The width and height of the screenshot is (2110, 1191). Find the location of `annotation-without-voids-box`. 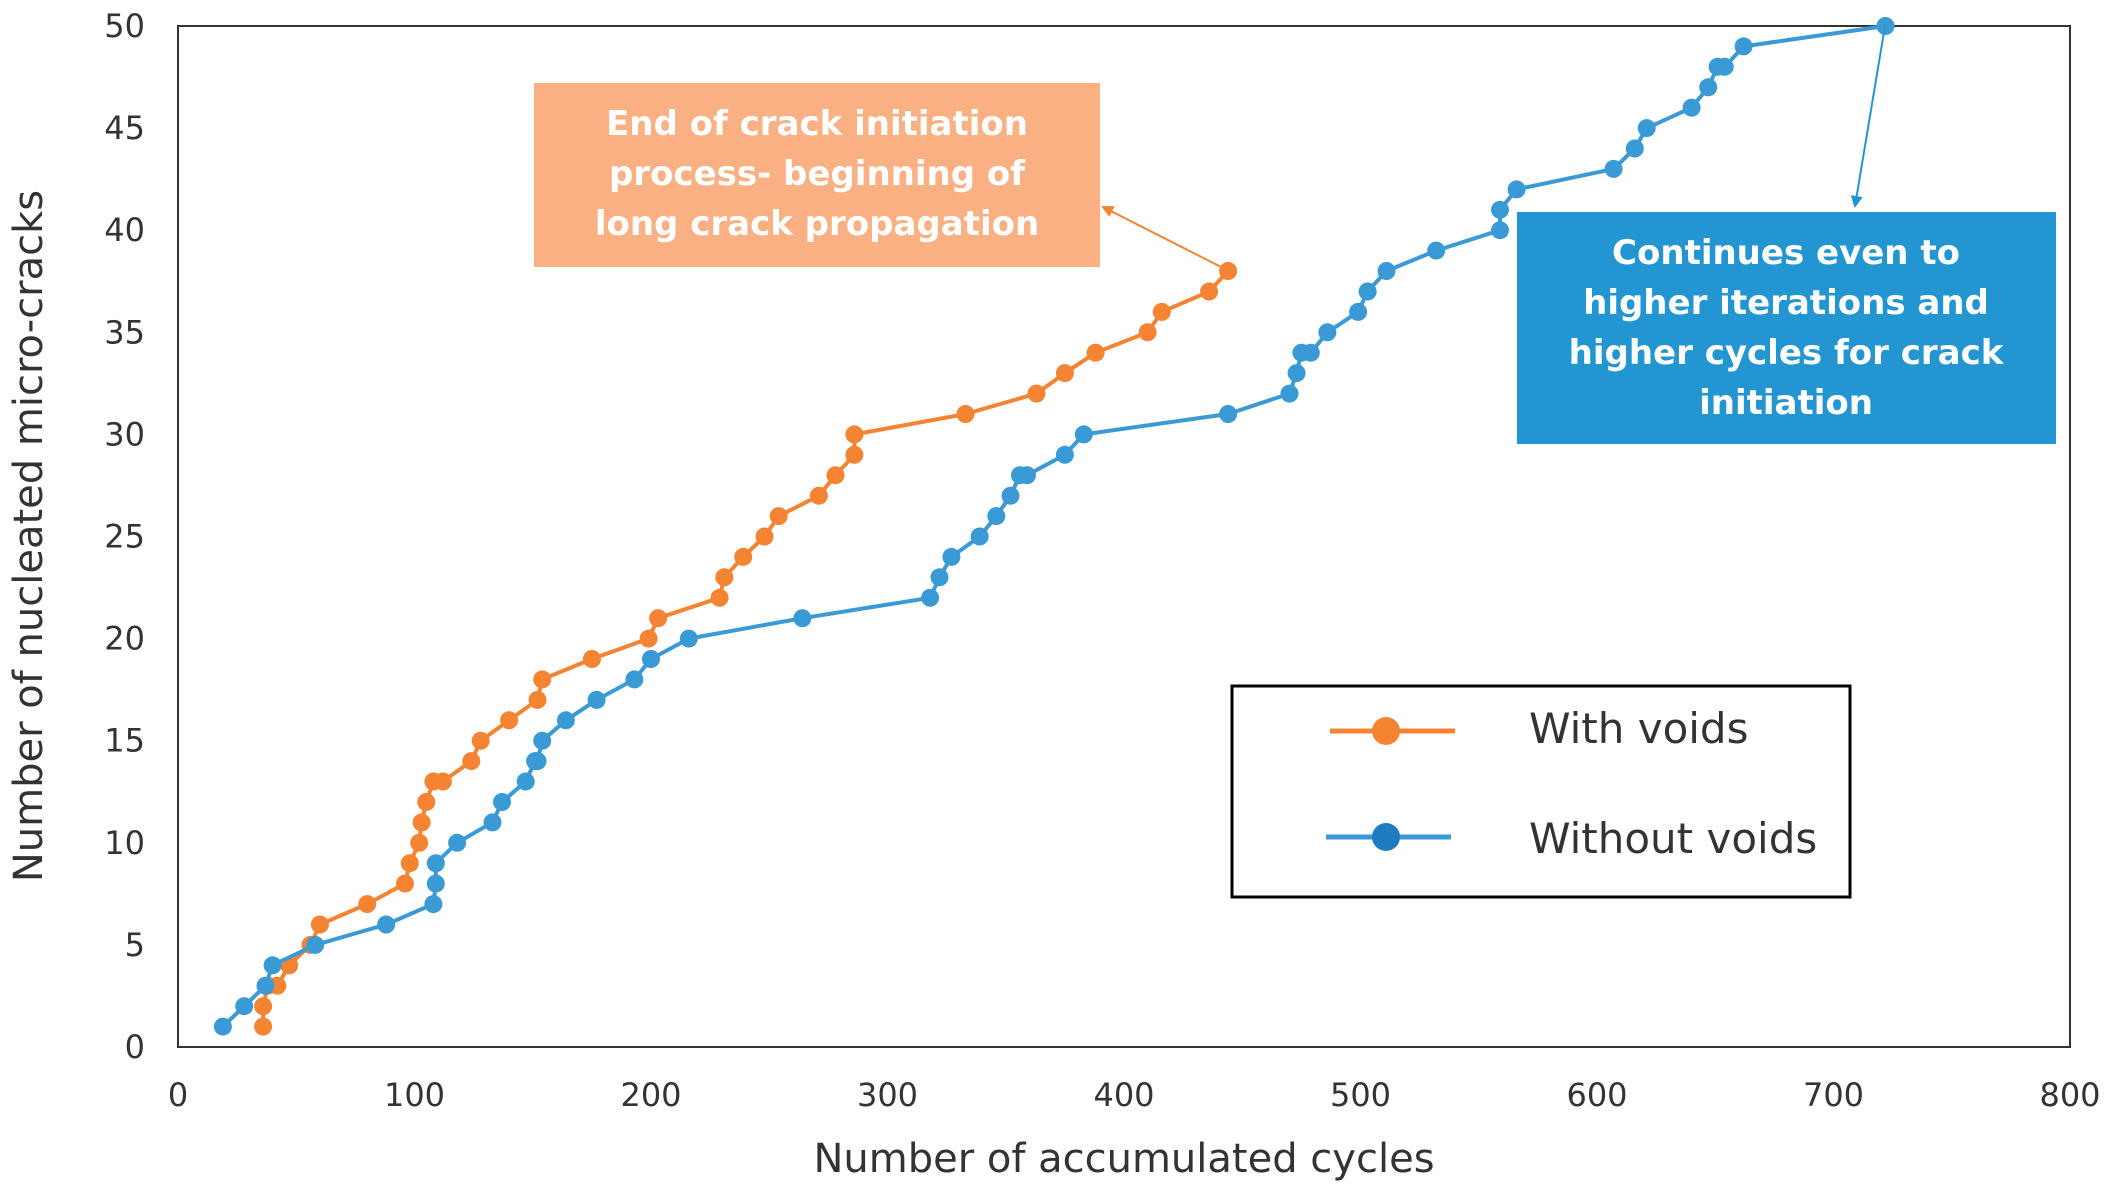

annotation-without-voids-box is located at coordinates (1786, 328).